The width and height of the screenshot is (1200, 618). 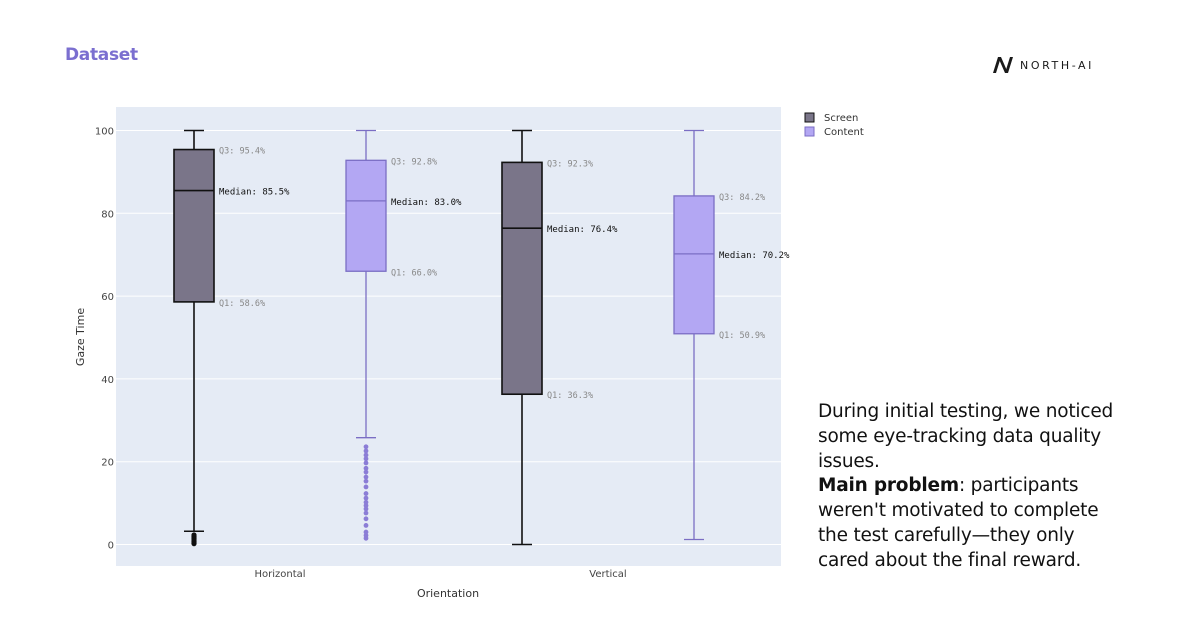 What do you see at coordinates (414, 273) in the screenshot?
I see `q1-annotation: Q1: 66.0%` at bounding box center [414, 273].